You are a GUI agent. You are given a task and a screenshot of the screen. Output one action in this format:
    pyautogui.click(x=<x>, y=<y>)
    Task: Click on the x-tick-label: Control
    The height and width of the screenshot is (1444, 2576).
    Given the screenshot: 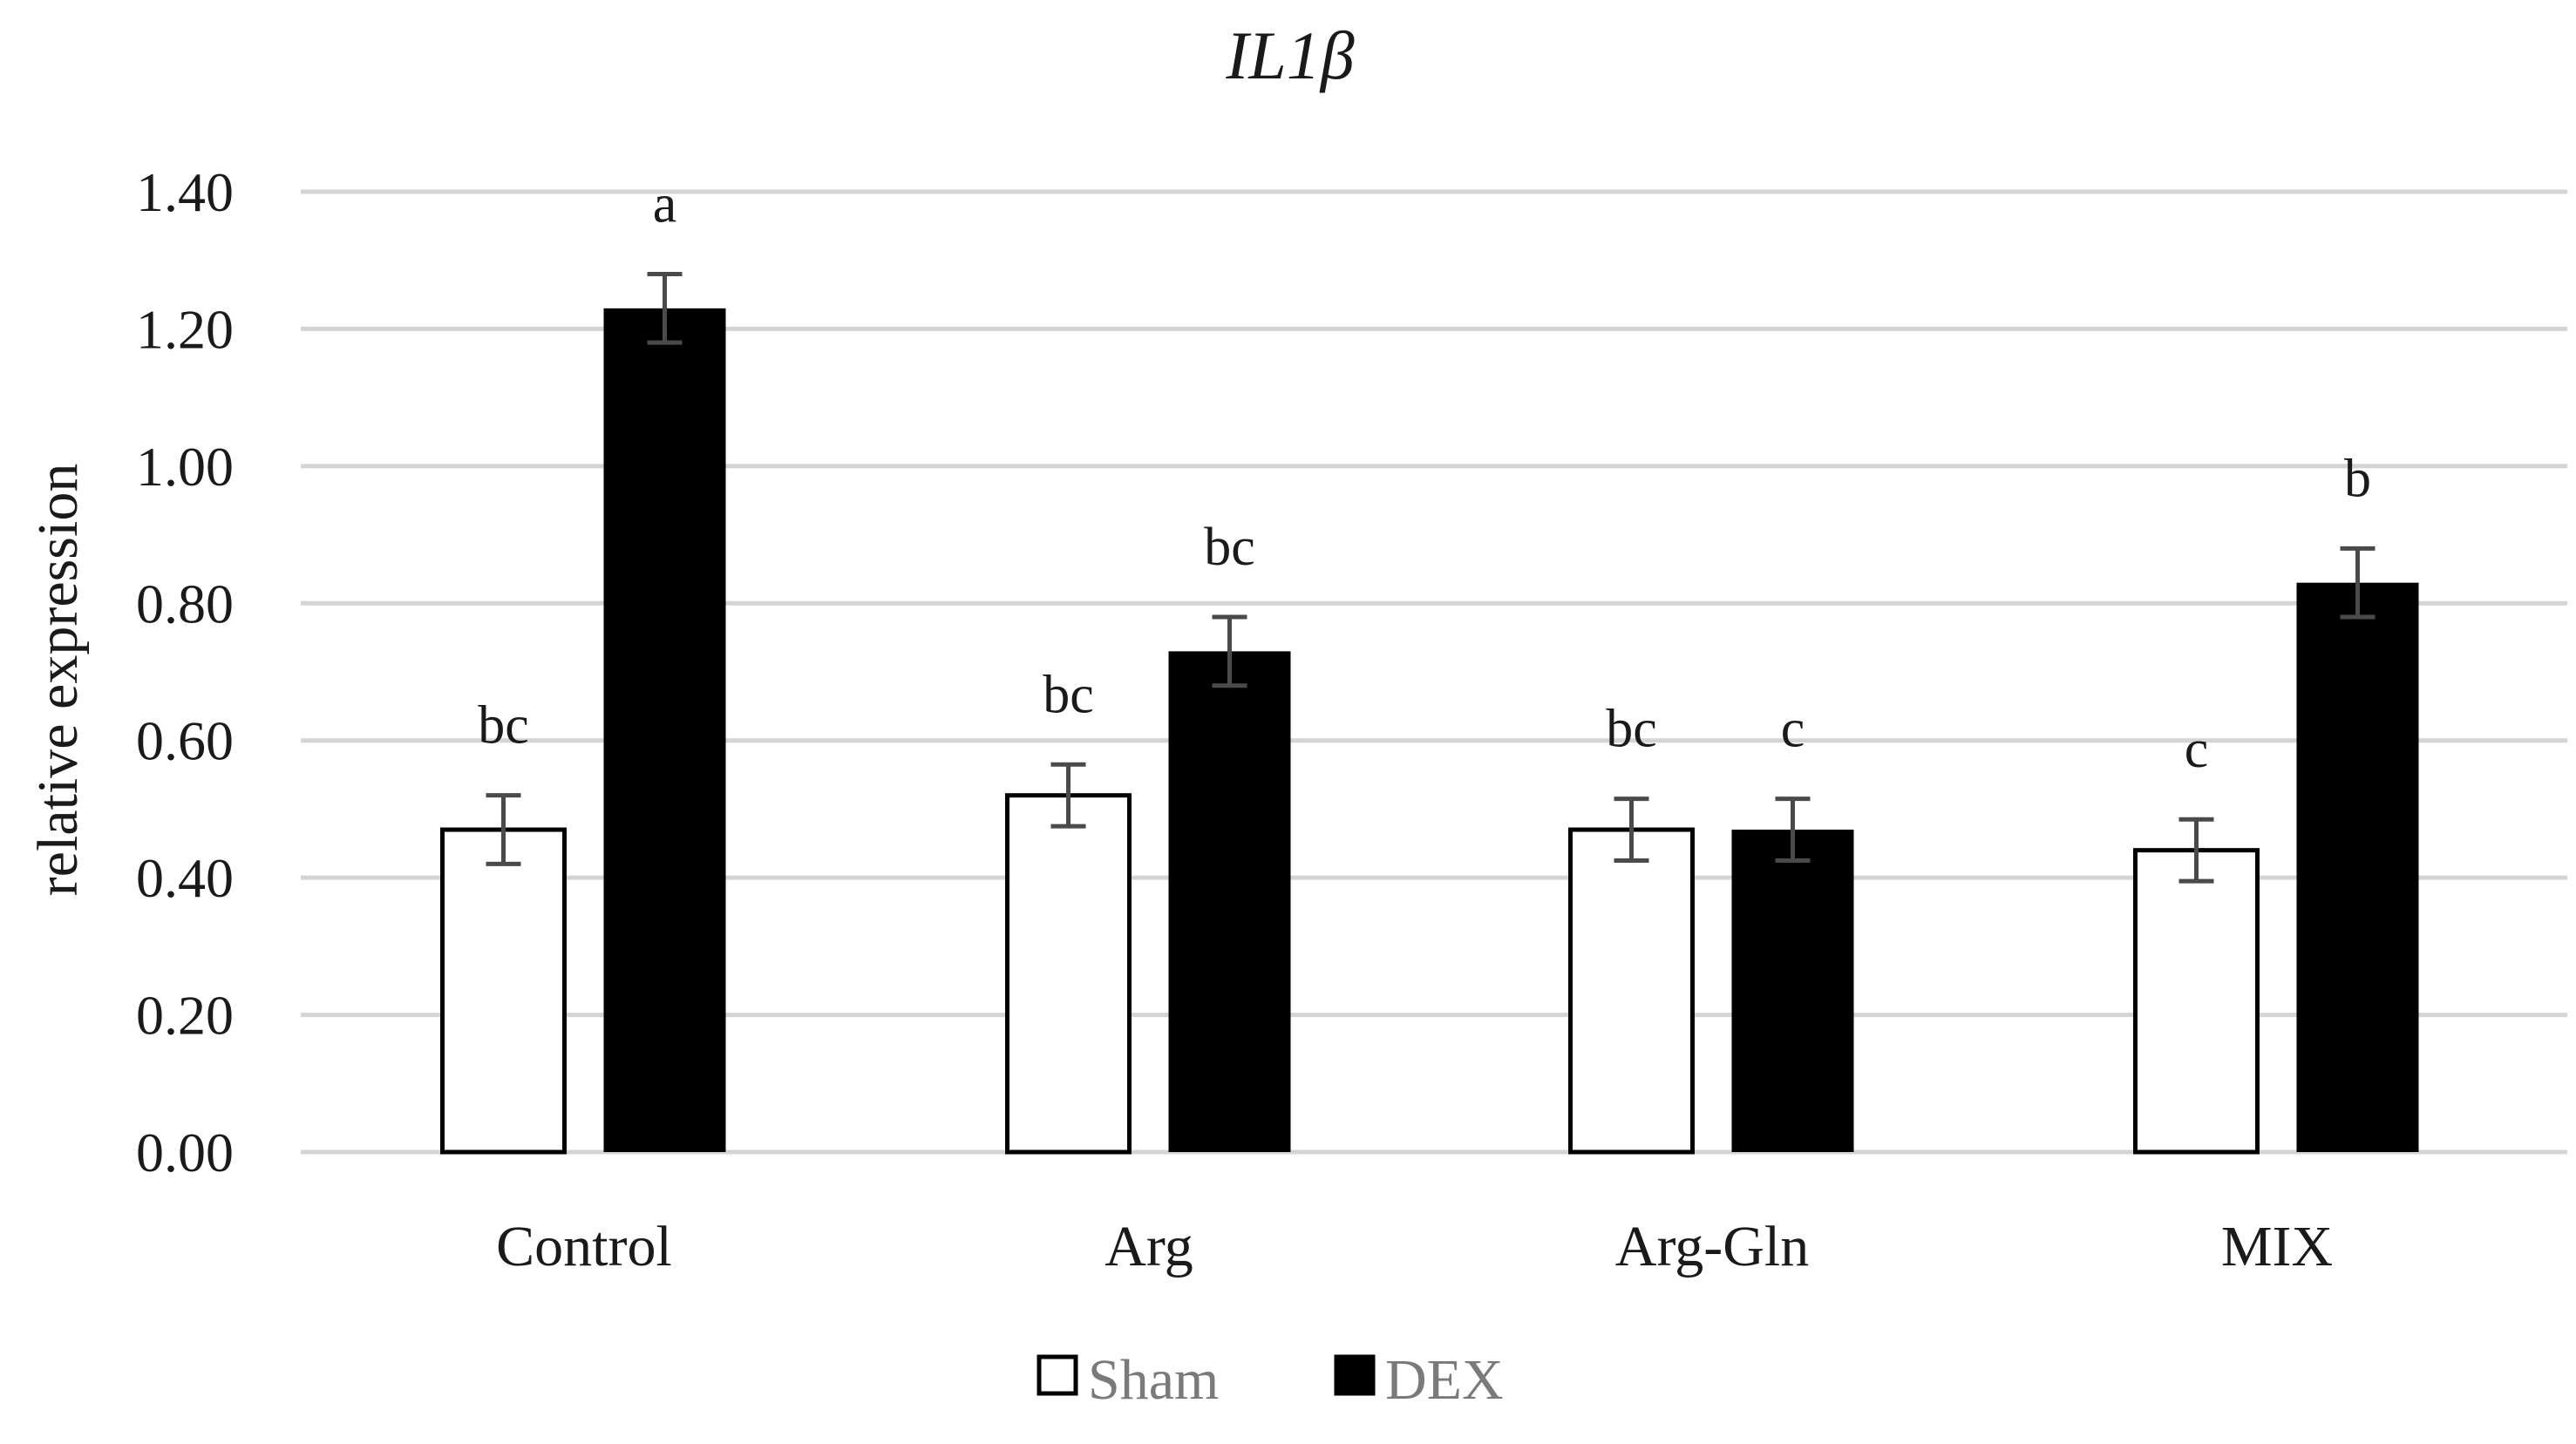 What is the action you would take?
    pyautogui.click(x=584, y=1246)
    